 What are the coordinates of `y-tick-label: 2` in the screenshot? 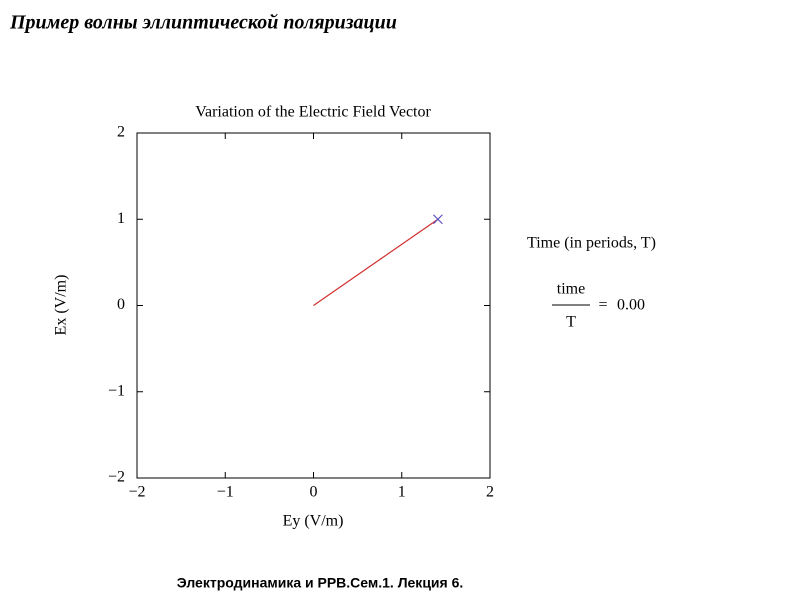 It's located at (121, 132).